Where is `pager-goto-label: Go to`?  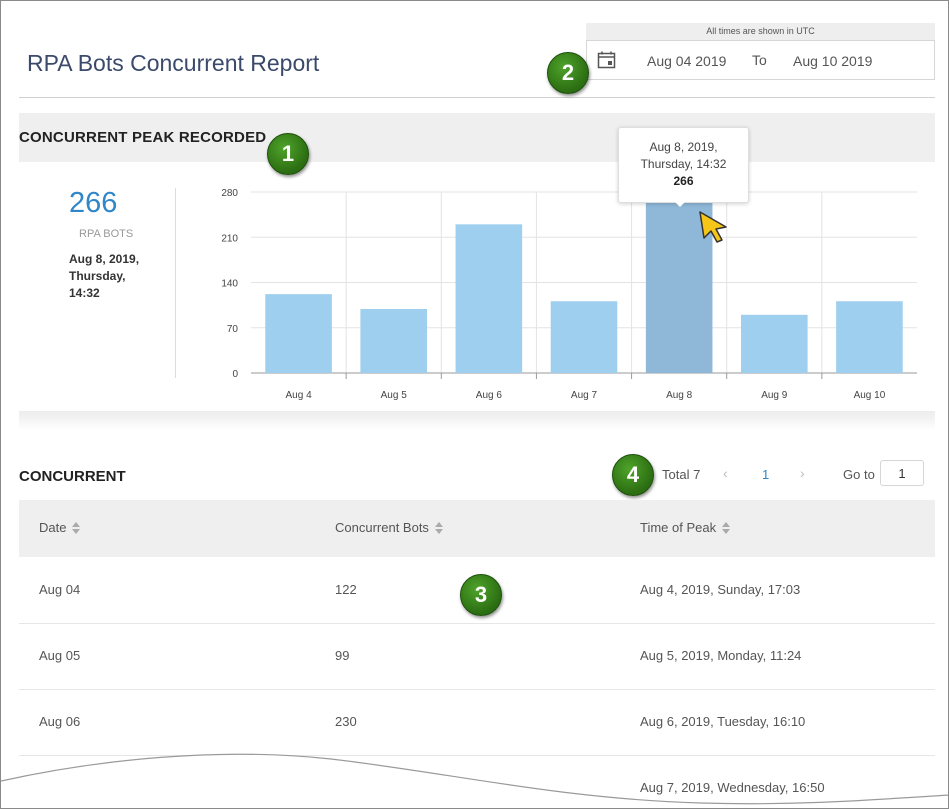 pager-goto-label: Go to is located at coordinates (859, 474).